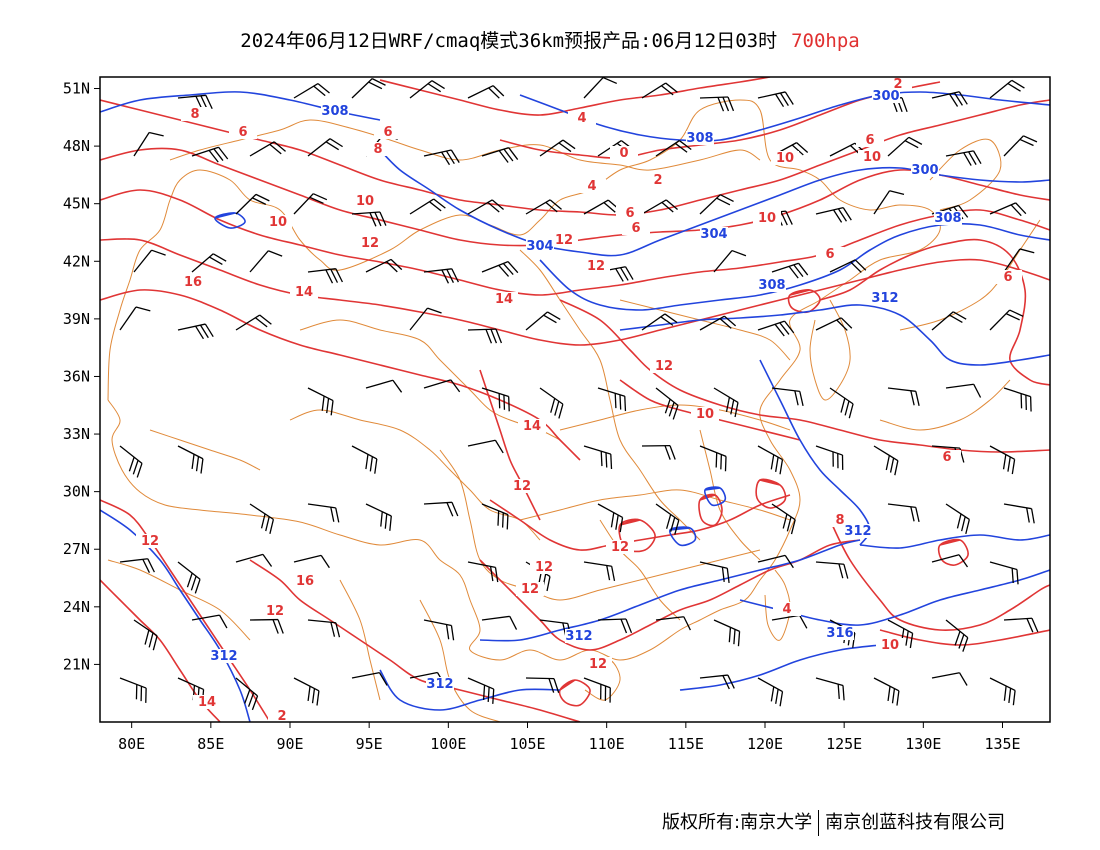 This screenshot has width=1100, height=850. What do you see at coordinates (1002, 744) in the screenshot?
I see `lon-tick-label: 135E` at bounding box center [1002, 744].